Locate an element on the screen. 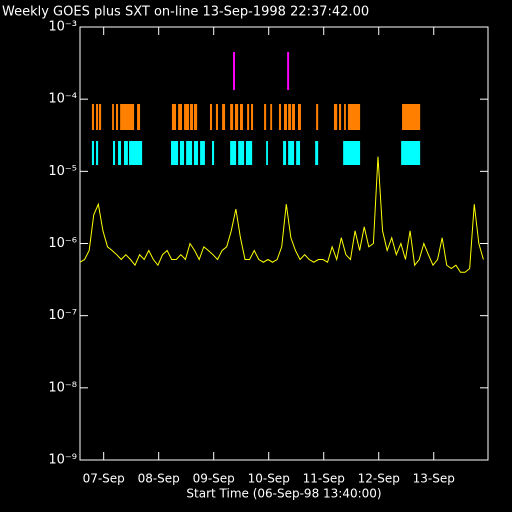  x-tick-label: 12-Sep is located at coordinates (379, 479).